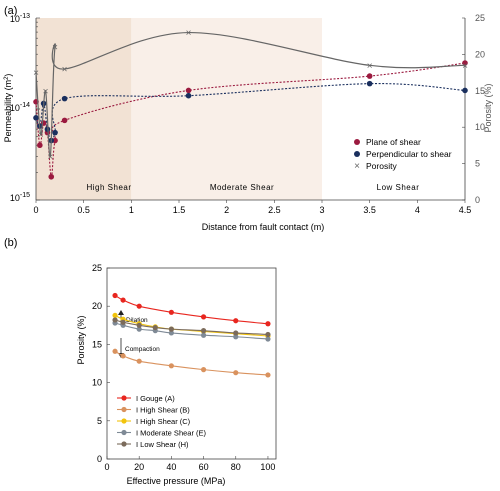 The image size is (500, 491). What do you see at coordinates (124, 398) in the screenshot?
I see `legend-marker-i-gouge-a` at bounding box center [124, 398].